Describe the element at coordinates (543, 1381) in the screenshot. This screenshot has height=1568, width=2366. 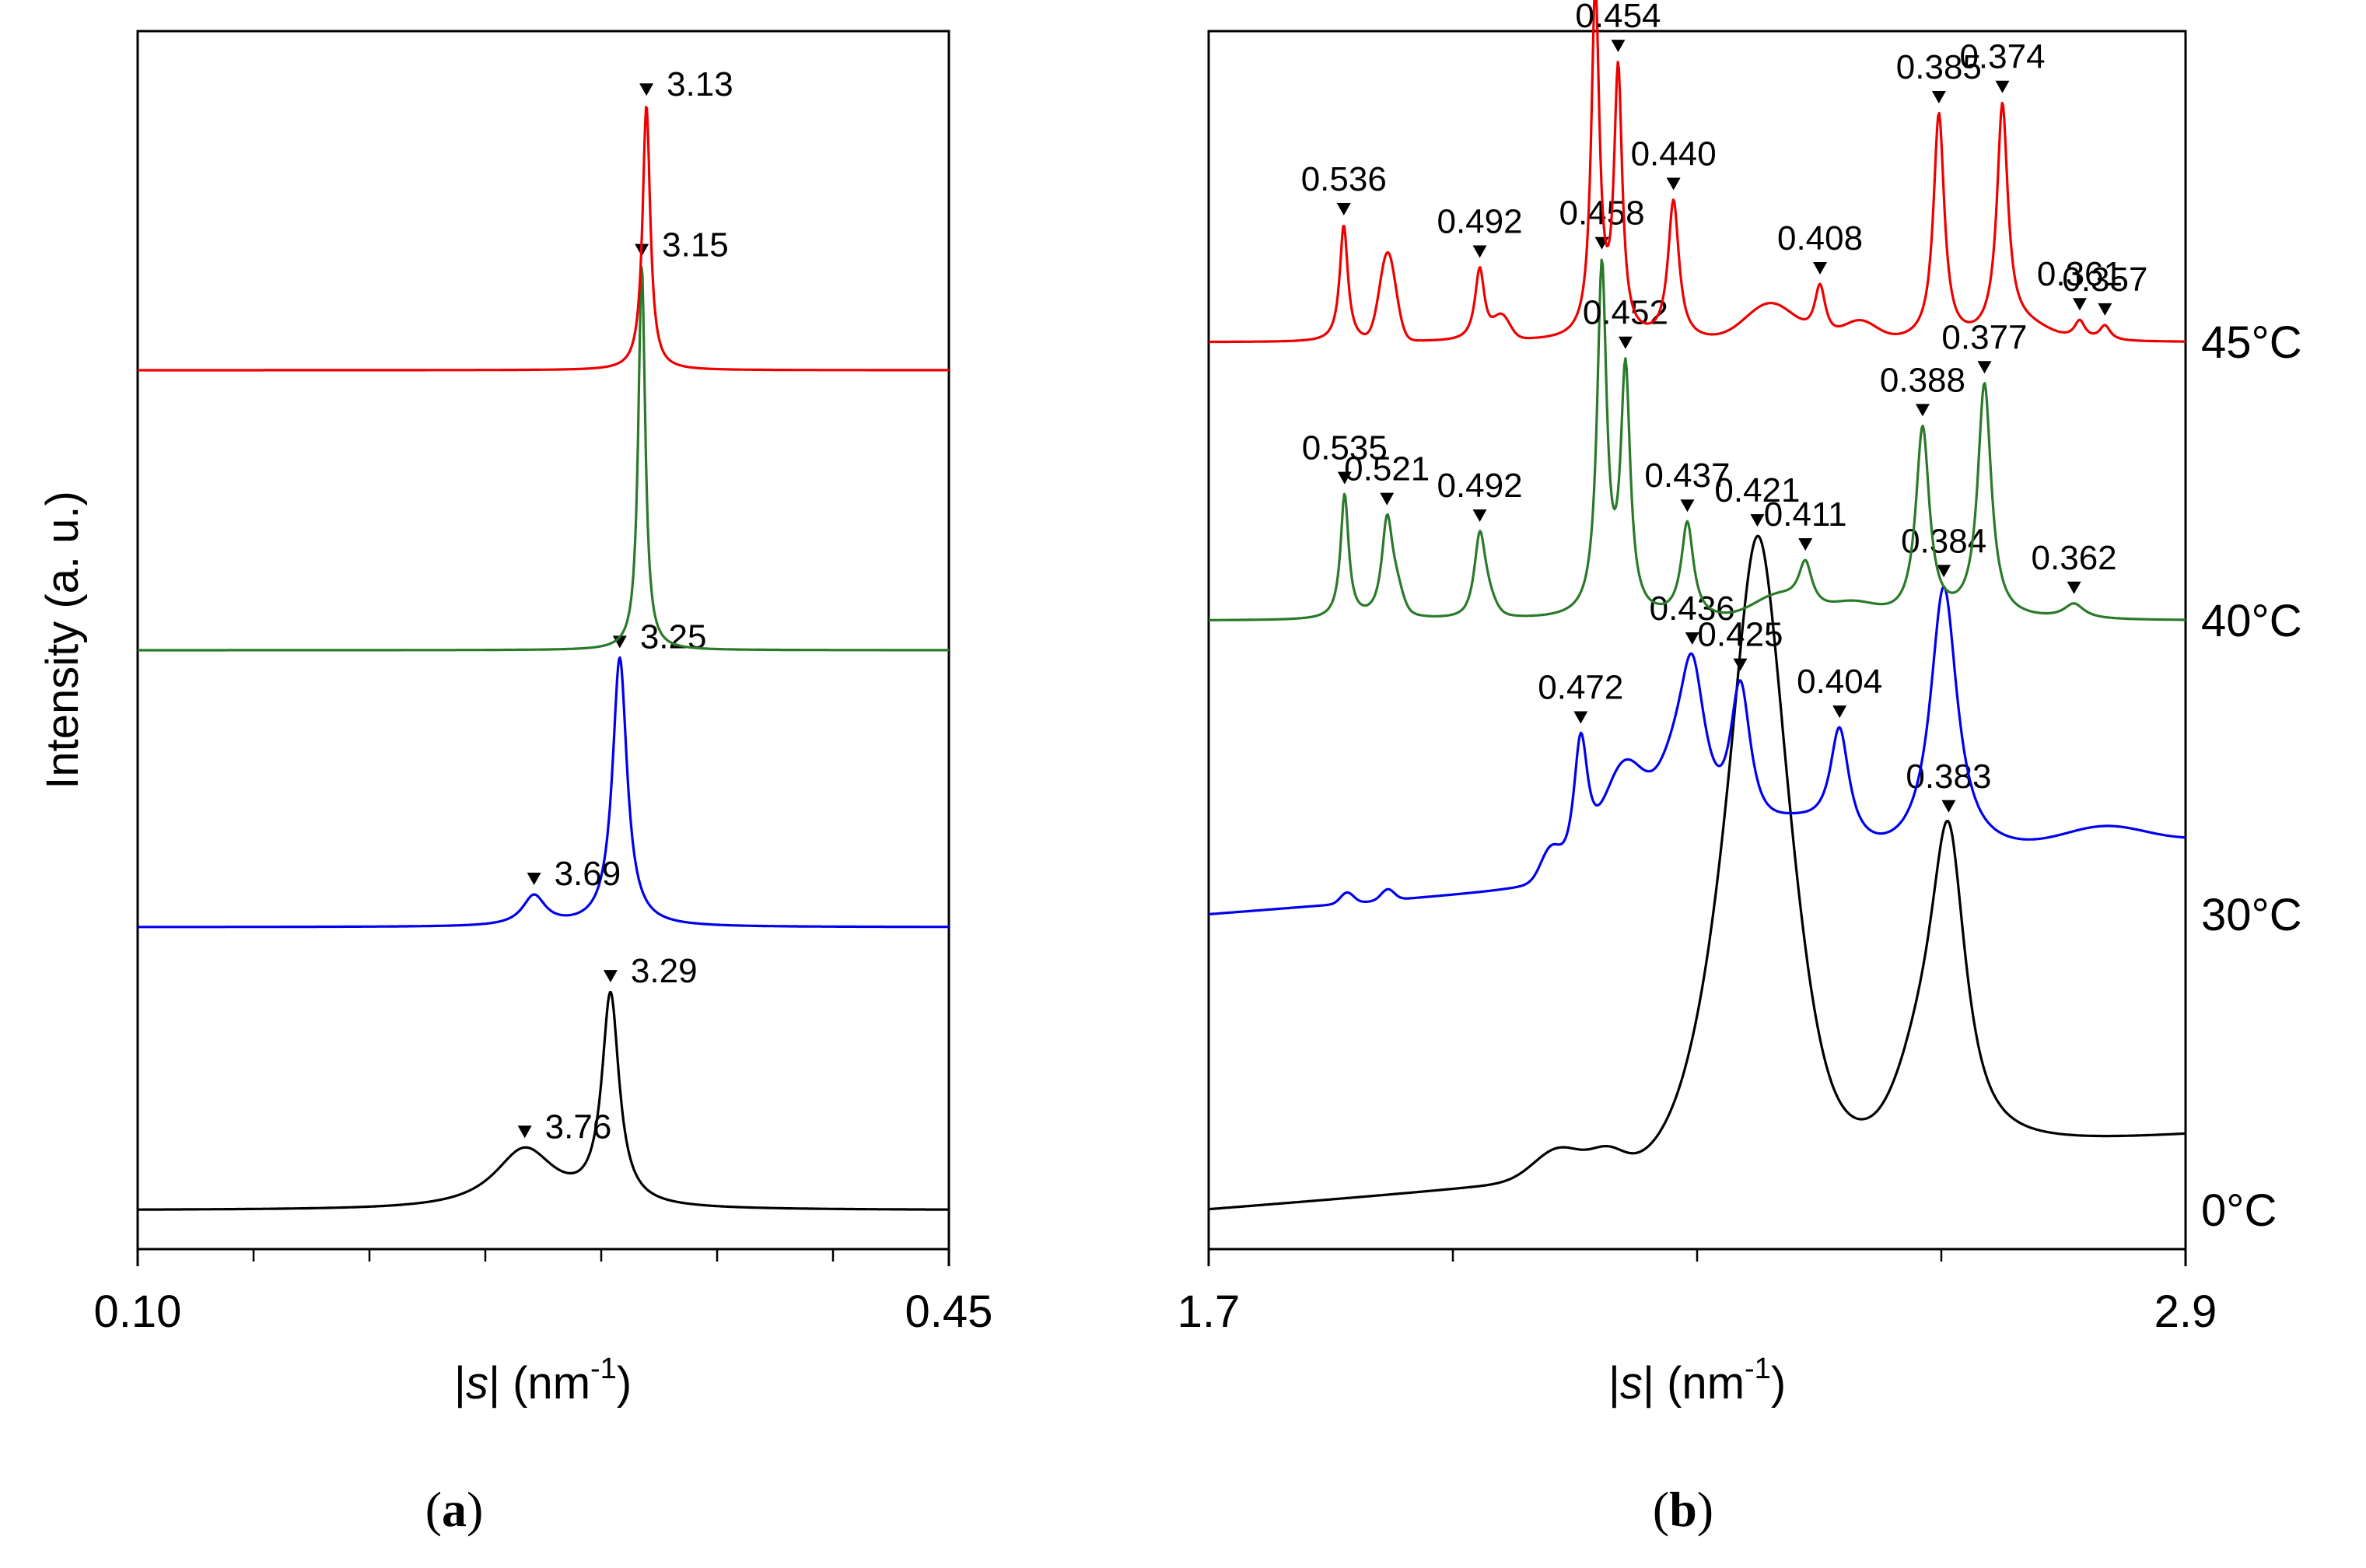
I see `panel-a-x-axis-label: |s| (nm-1)` at that location.